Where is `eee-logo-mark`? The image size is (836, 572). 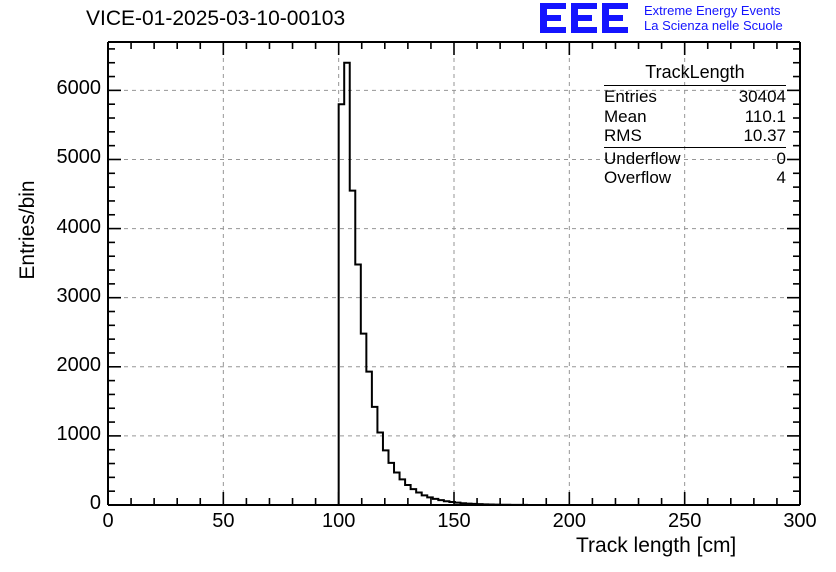
eee-logo-mark is located at coordinates (586, 20).